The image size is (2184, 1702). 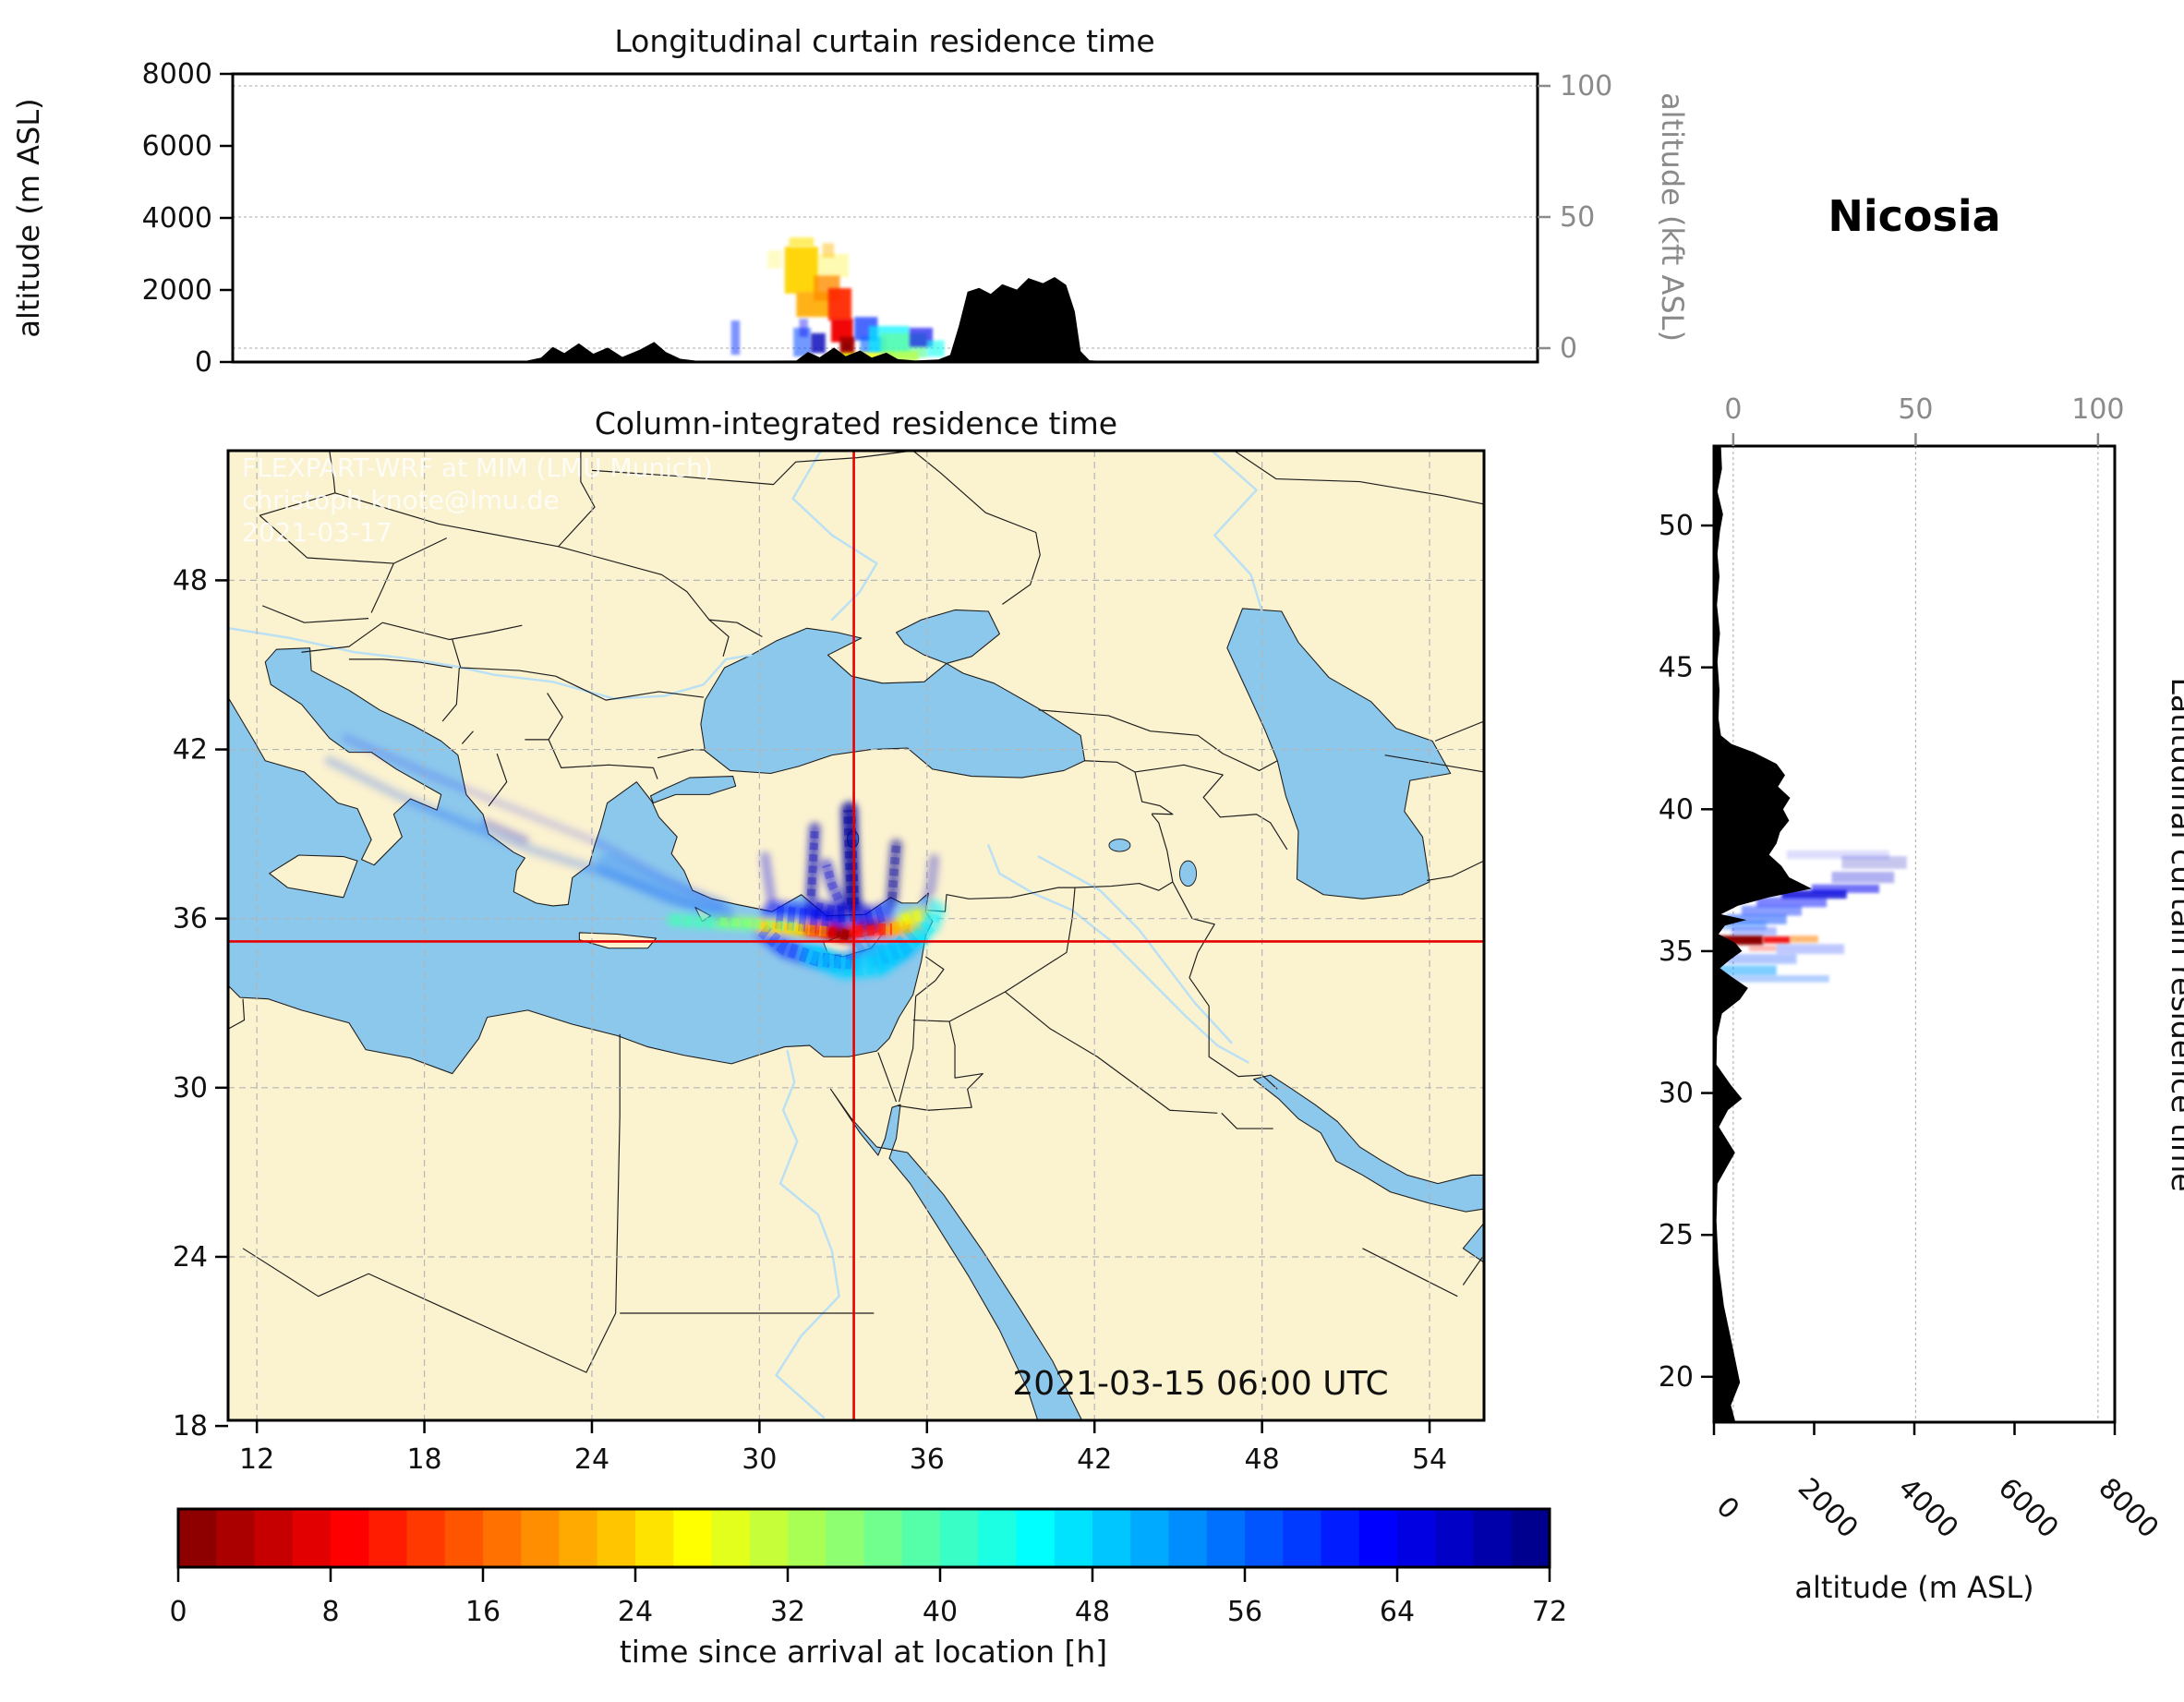 What do you see at coordinates (190, 580) in the screenshot?
I see `y-tick-label: 48` at bounding box center [190, 580].